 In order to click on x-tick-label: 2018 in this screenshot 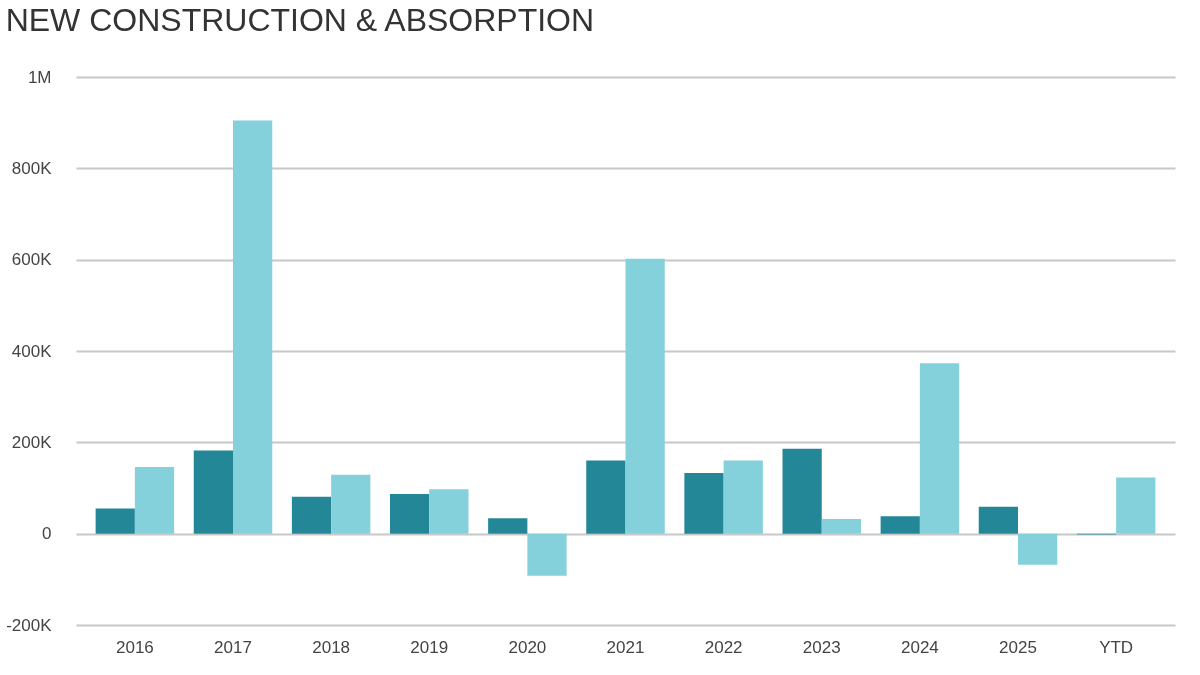, I will do `click(331, 647)`.